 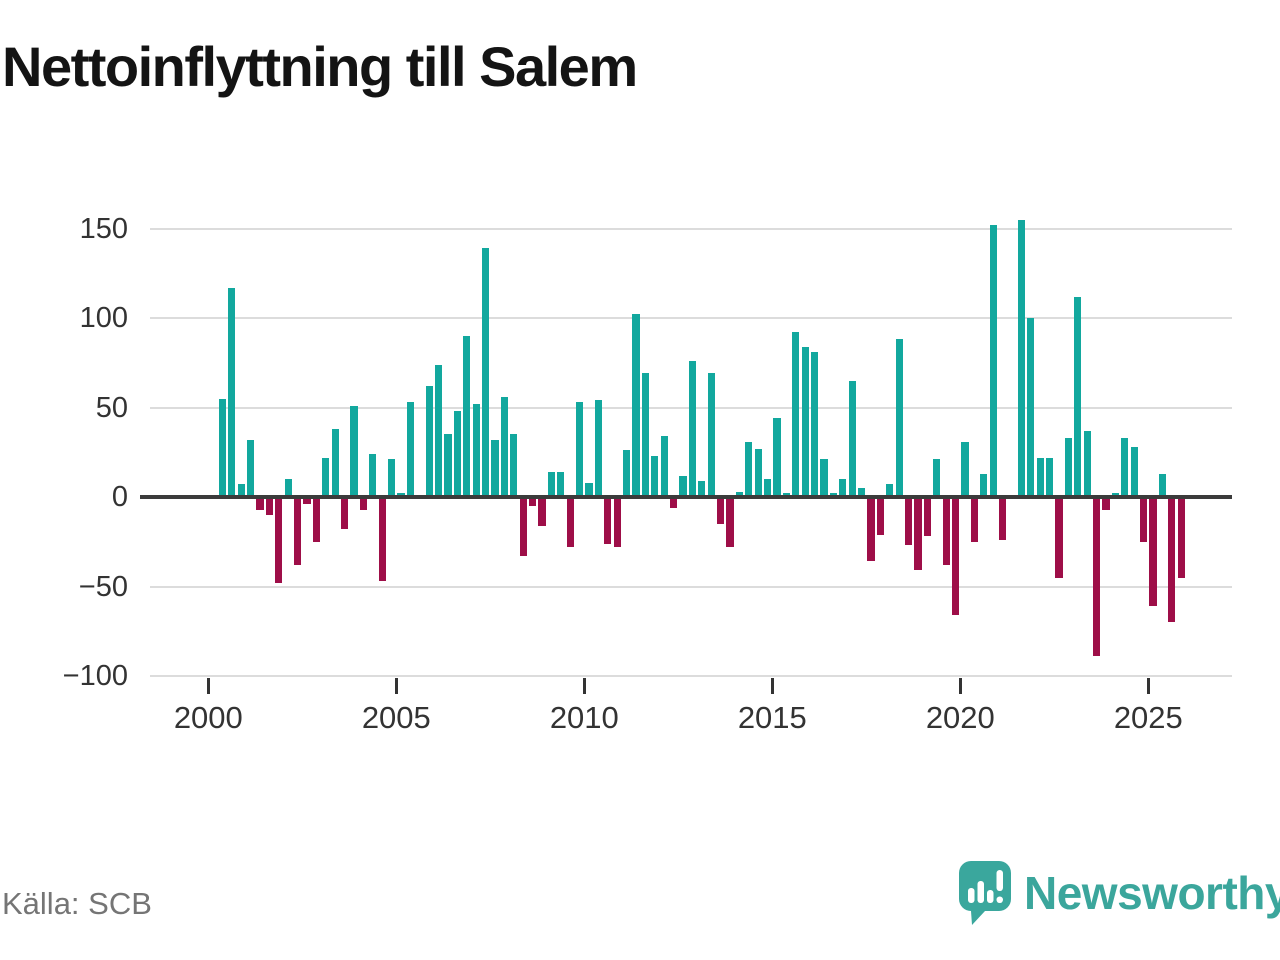 What do you see at coordinates (533, 501) in the screenshot?
I see `bar-2008-Q3` at bounding box center [533, 501].